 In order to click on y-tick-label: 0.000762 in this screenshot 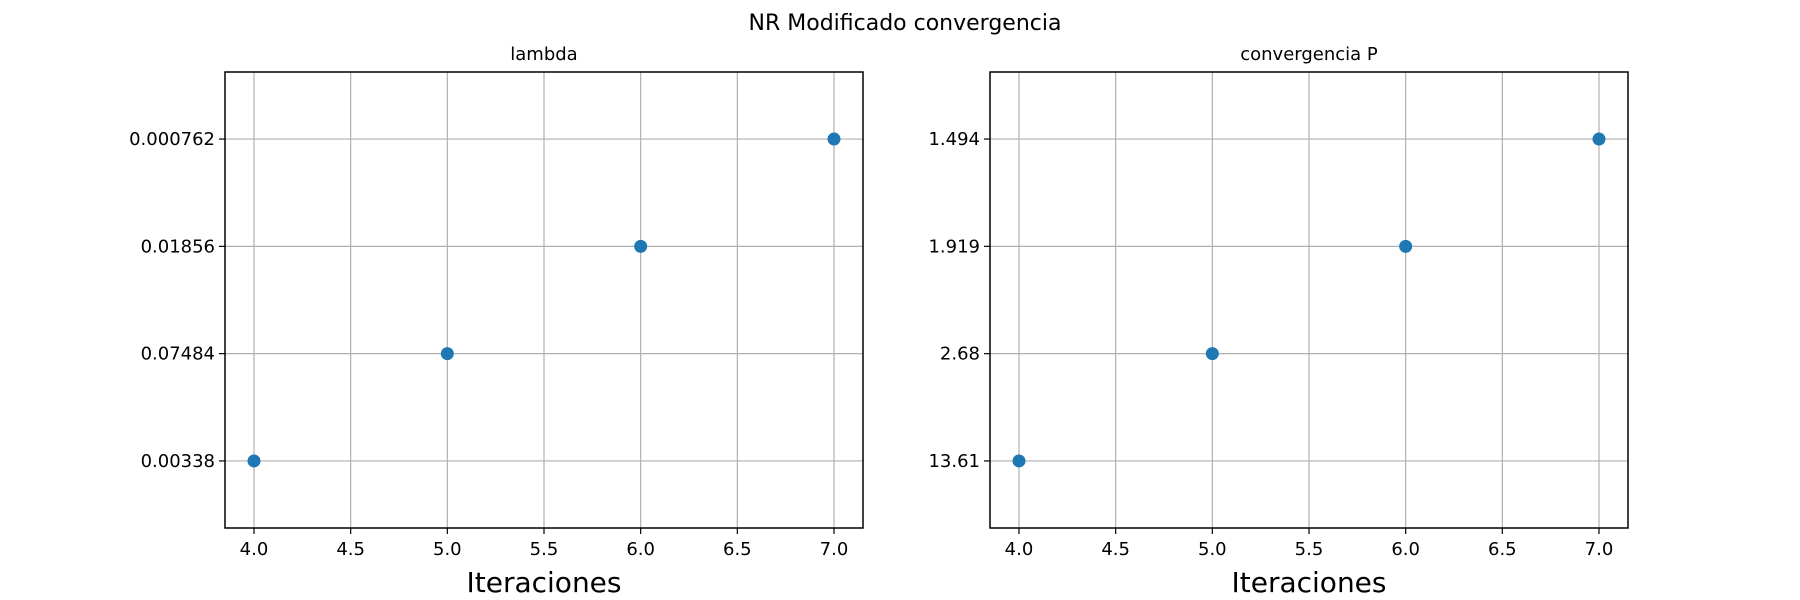, I will do `click(172, 139)`.